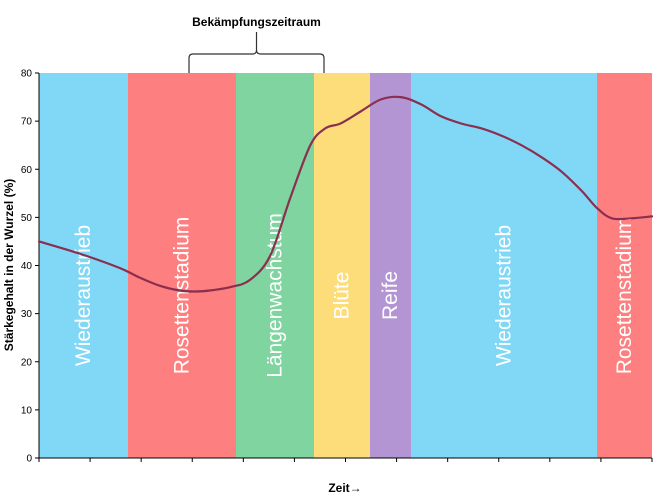 This screenshot has width=661, height=496. I want to click on y-axis: 0 10 20 30 40 50 60 70 80, so click(30, 267).